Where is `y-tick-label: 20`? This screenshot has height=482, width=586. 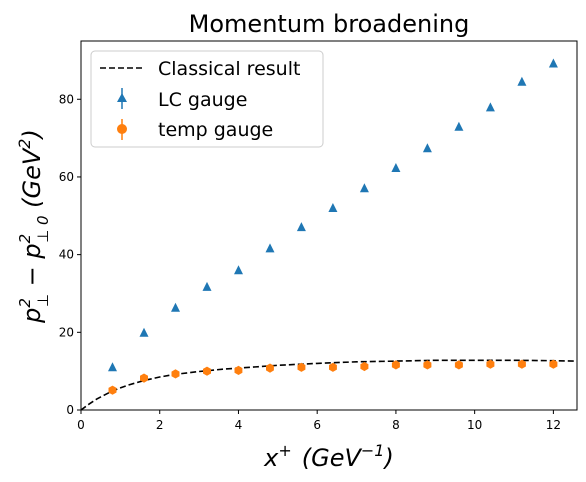 y-tick-label: 20 is located at coordinates (66, 332).